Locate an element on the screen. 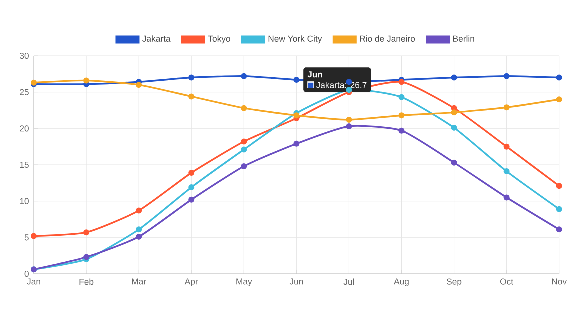  x-tick-label: Aug is located at coordinates (401, 282).